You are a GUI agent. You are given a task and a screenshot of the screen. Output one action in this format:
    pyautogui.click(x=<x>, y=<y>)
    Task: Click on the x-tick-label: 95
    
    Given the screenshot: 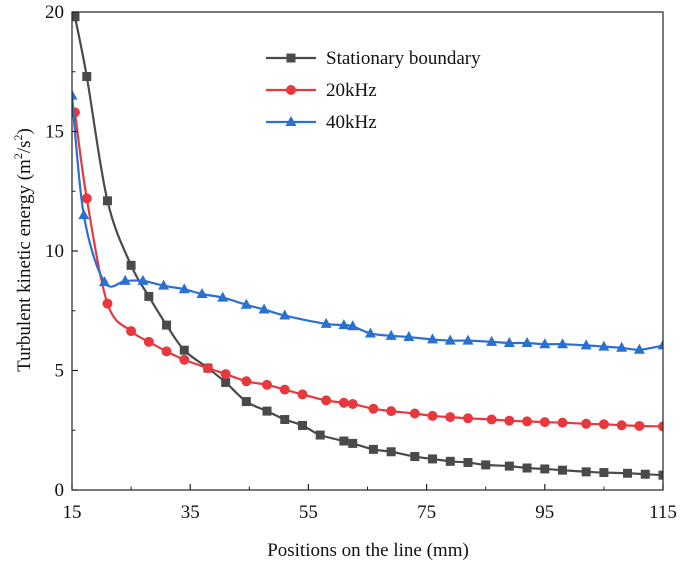 What is the action you would take?
    pyautogui.click(x=544, y=512)
    